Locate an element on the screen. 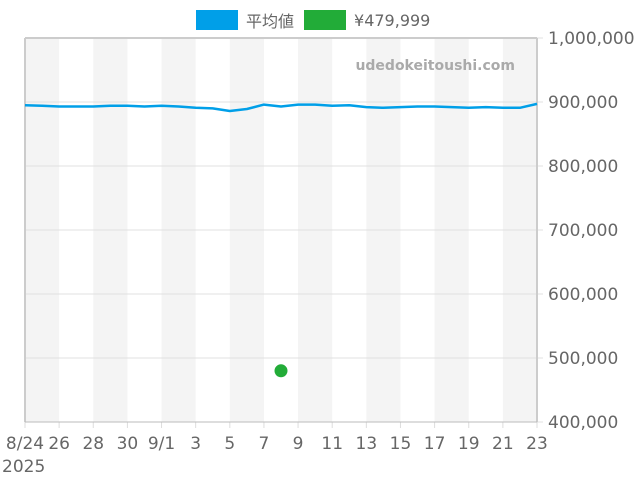  y-tick-label: 1,000,000 is located at coordinates (591, 39).